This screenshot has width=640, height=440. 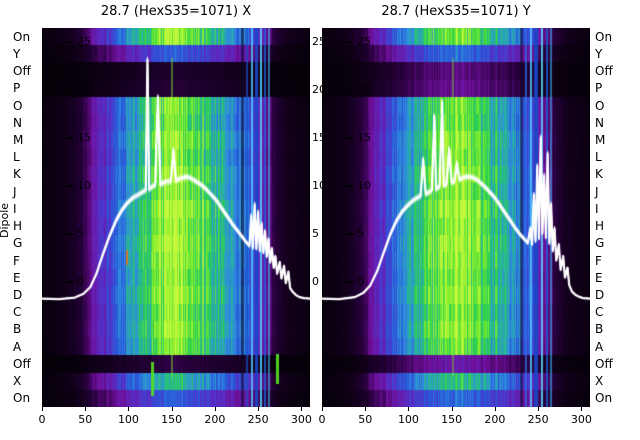 What do you see at coordinates (599, 329) in the screenshot?
I see `row-label-right: B` at bounding box center [599, 329].